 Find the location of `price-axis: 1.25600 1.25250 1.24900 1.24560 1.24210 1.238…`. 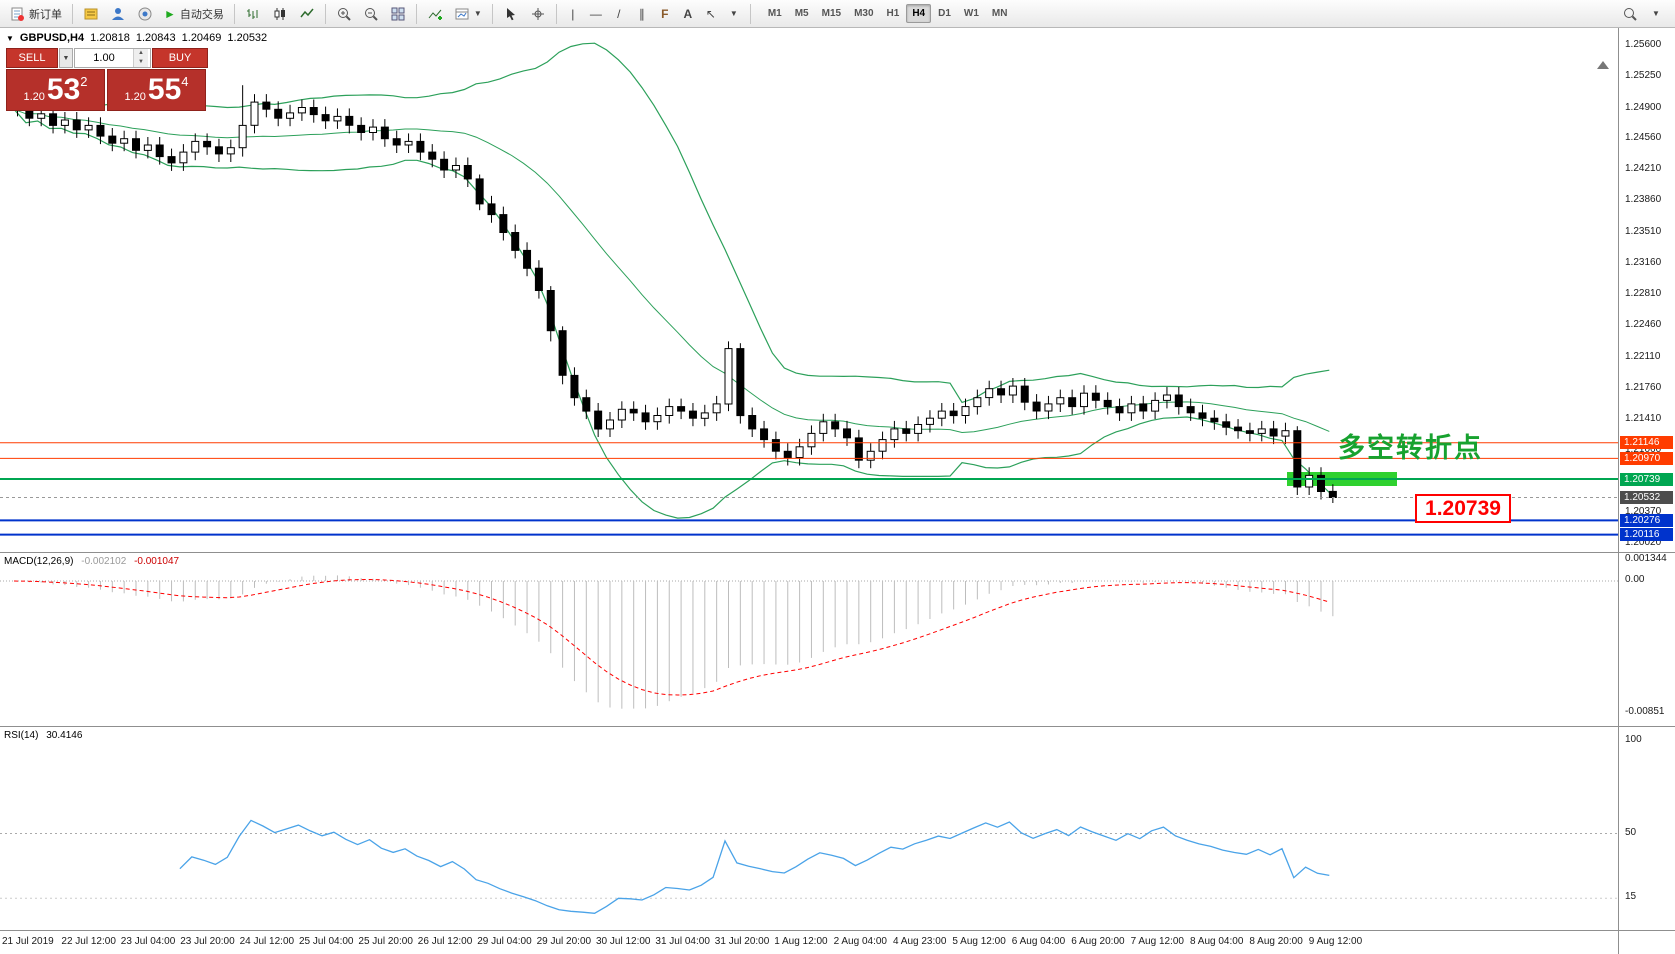

price-axis: 1.25600 1.25250 1.24900 1.24560 1.24210 1.238… is located at coordinates (1647, 491).